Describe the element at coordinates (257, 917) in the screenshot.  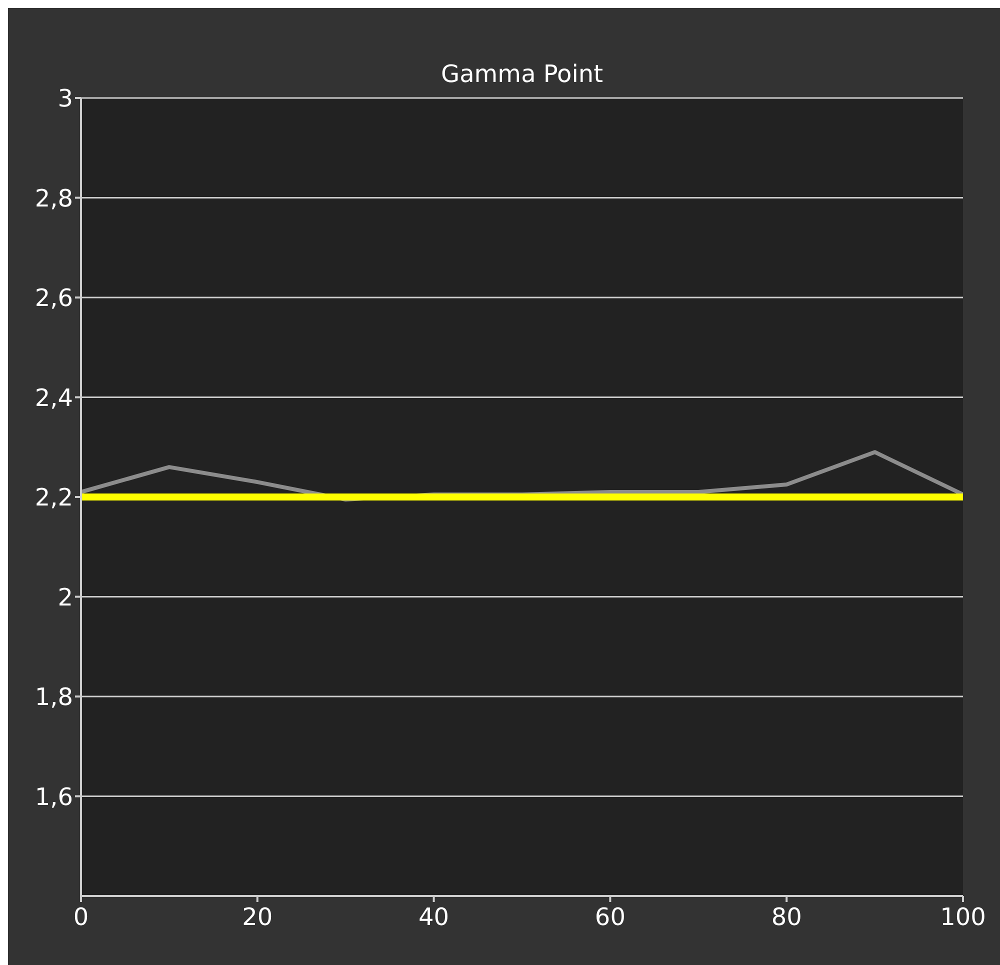
I see `x-tick-label: 20` at that location.